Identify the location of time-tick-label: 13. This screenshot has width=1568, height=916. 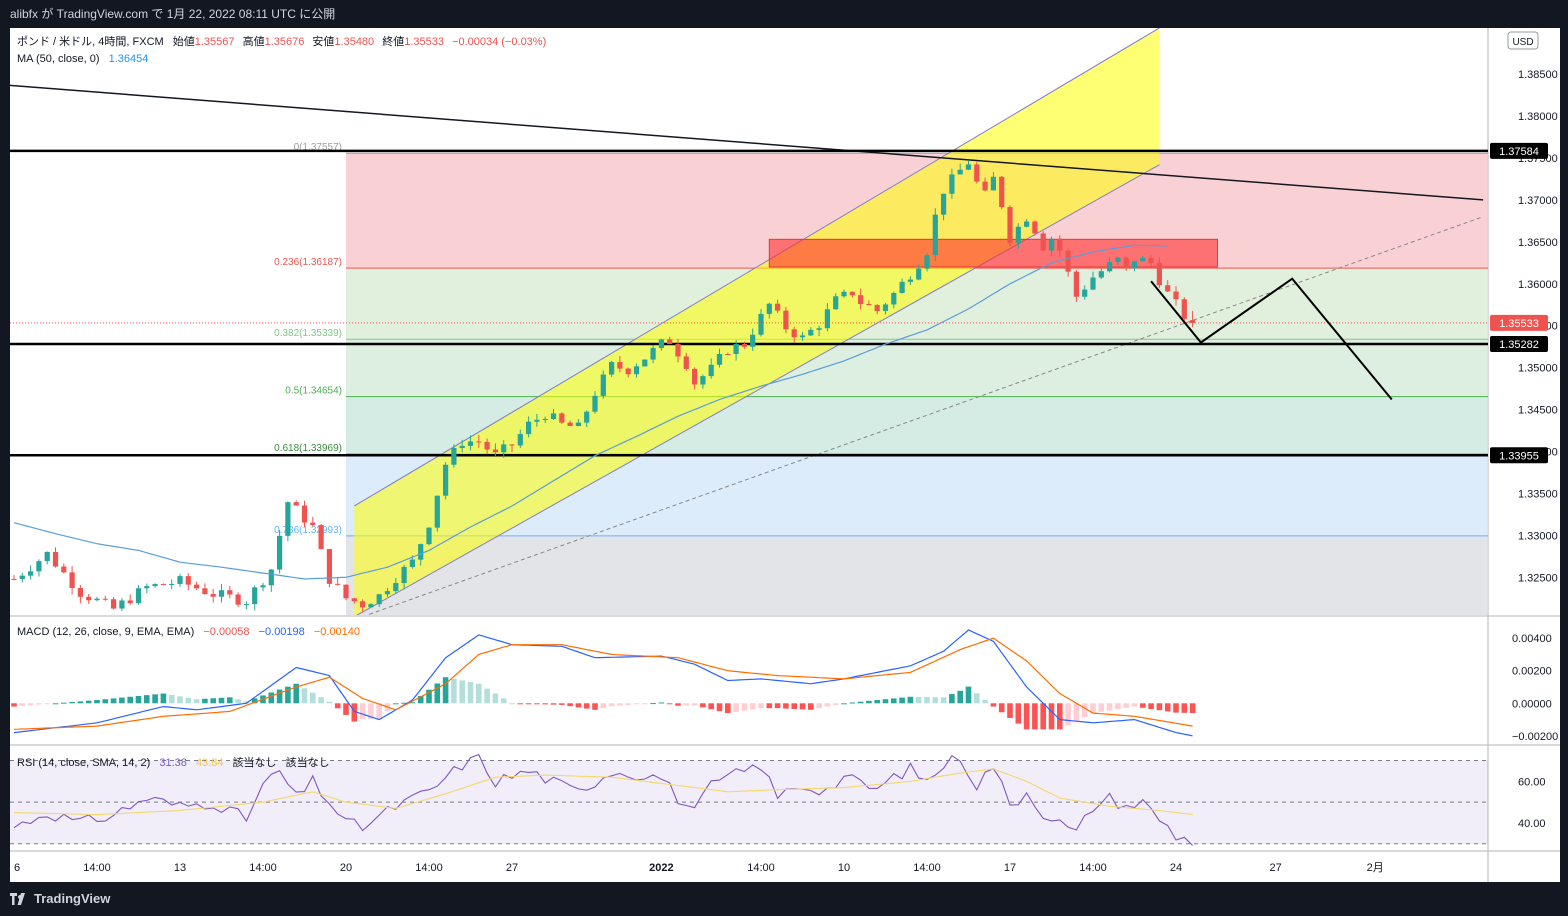
(180, 868).